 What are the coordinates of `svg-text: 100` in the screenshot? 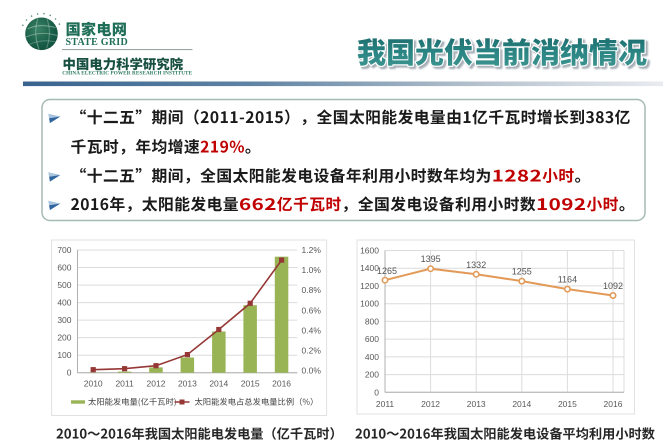 It's located at (64, 355).